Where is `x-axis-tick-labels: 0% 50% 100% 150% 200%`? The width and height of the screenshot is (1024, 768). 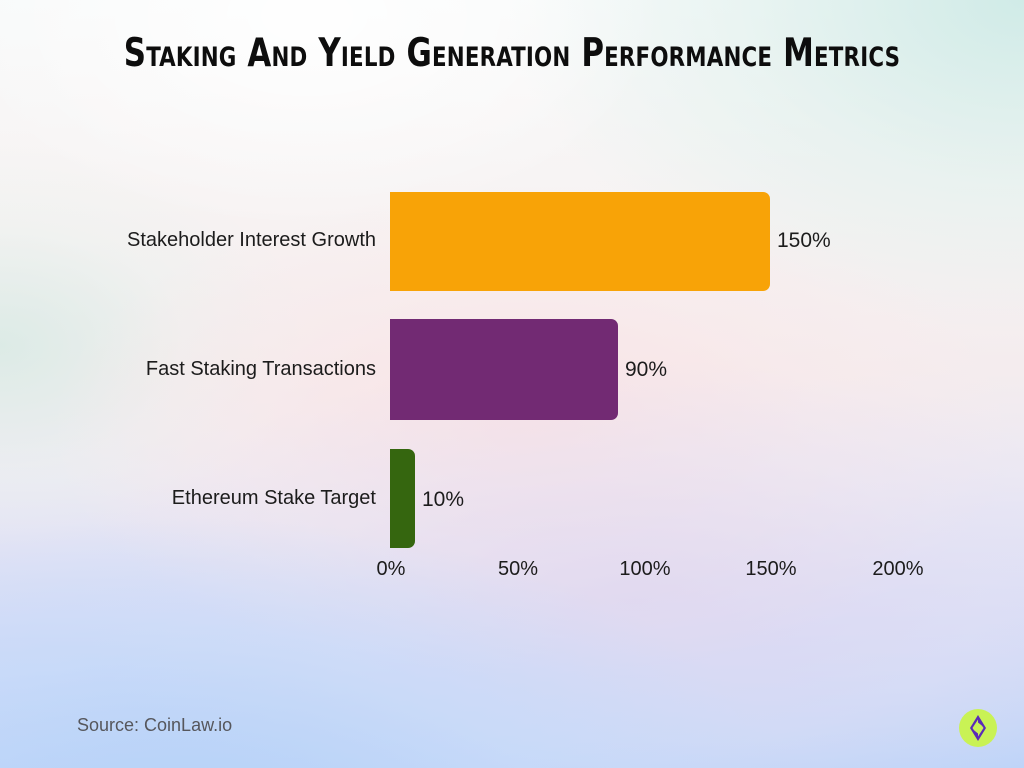
x-axis-tick-labels: 0% 50% 100% 150% 200% is located at coordinates (512, 571).